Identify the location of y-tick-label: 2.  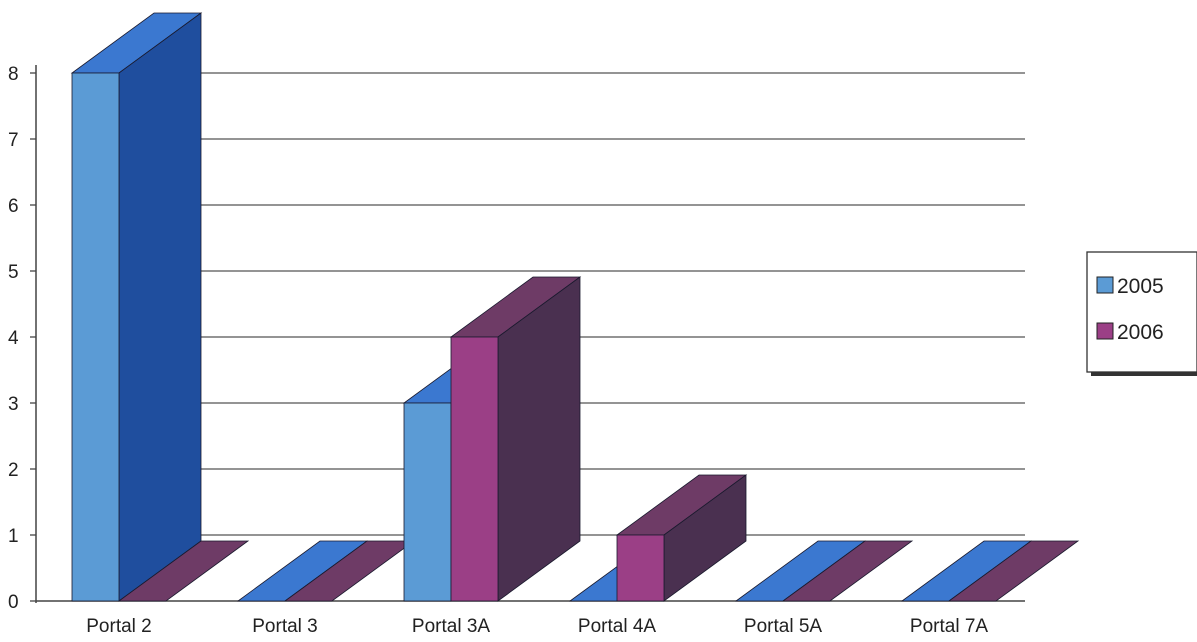
(13, 470).